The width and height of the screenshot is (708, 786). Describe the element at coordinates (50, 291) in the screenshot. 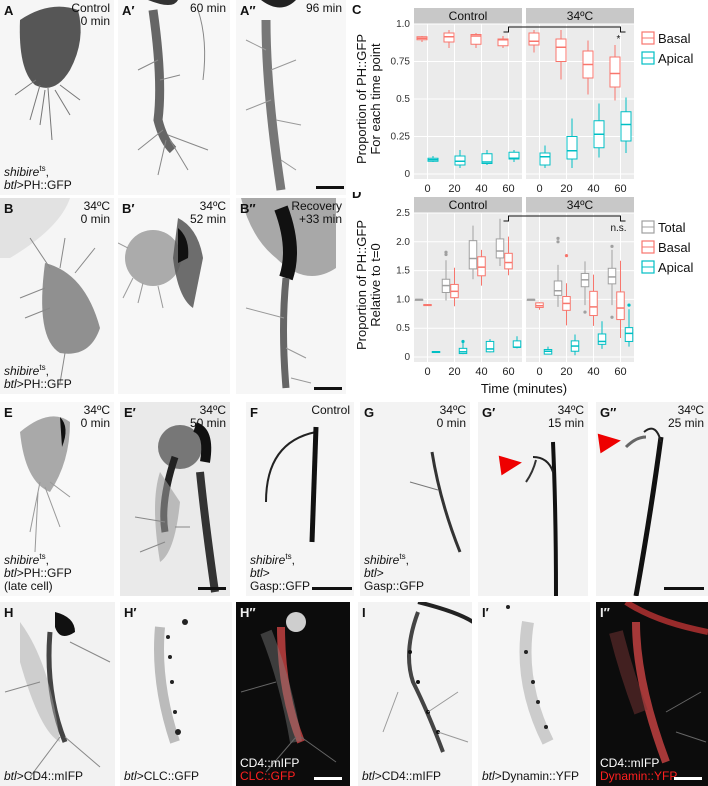

I see `micrograph-cell-b` at that location.